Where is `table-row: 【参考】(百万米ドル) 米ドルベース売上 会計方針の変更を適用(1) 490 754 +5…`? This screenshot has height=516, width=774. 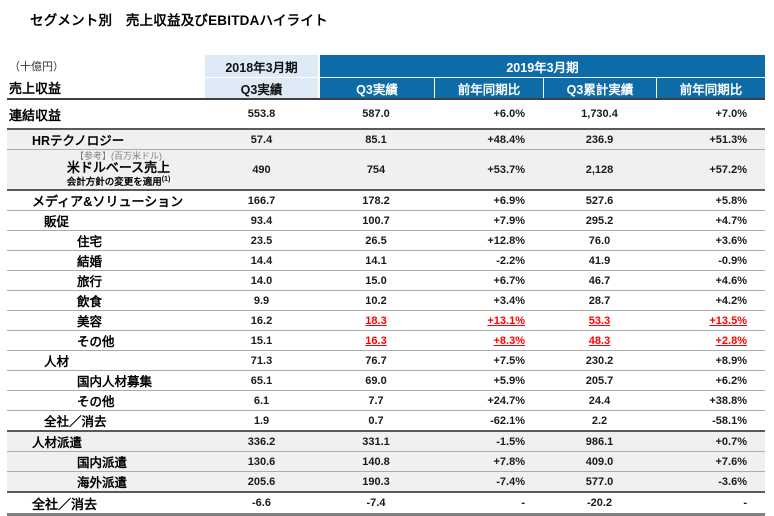
table-row: 【参考】(百万米ドル) 米ドルベース売上 会計方針の変更を適用(1) 490 754 +5… is located at coordinates (386, 169).